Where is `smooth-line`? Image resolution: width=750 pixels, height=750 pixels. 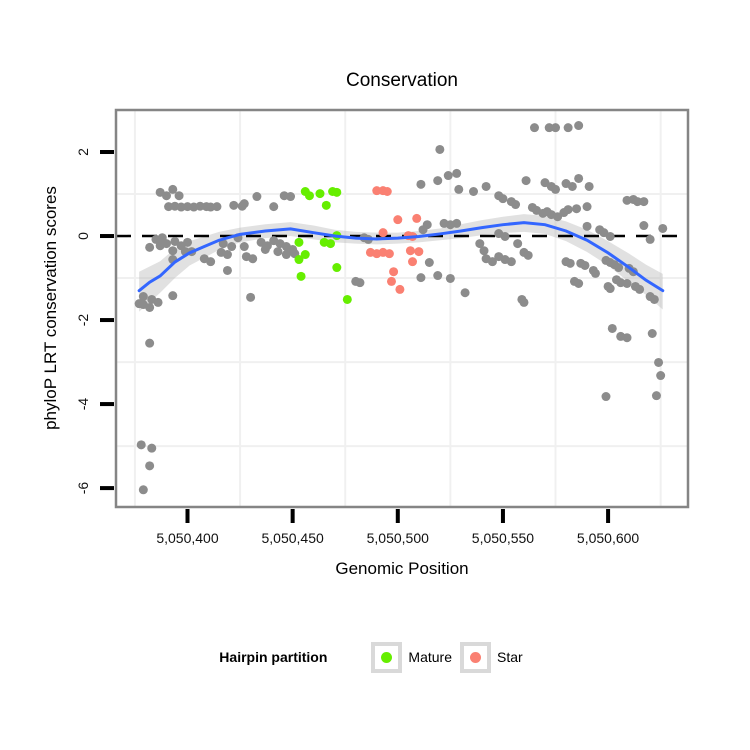
smooth-line is located at coordinates (401, 257).